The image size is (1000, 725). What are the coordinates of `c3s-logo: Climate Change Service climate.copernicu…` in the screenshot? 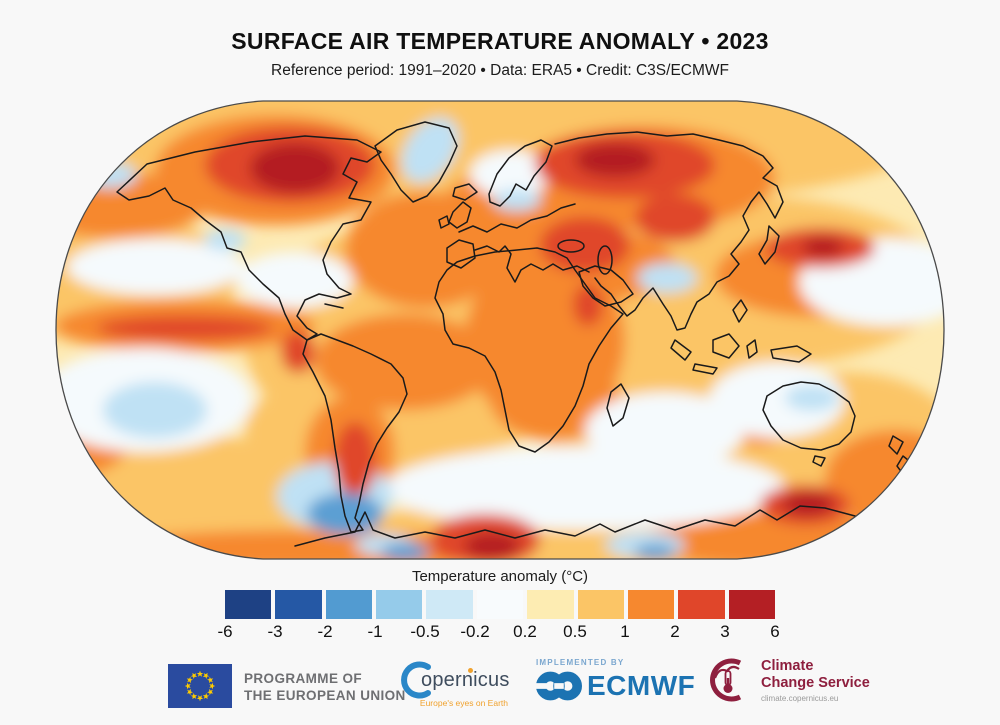 It's located at (786, 680).